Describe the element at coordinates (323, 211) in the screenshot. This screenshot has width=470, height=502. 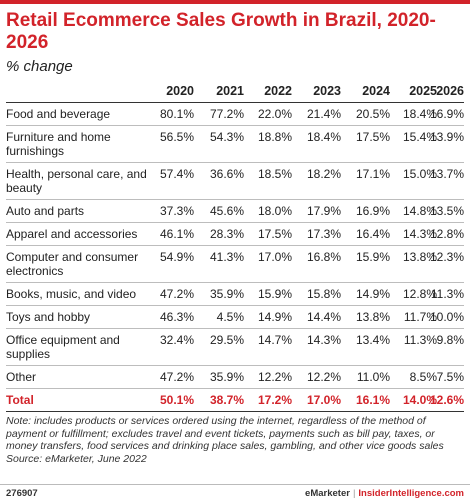
I see `cell-value-2023: 17.9%` at that location.